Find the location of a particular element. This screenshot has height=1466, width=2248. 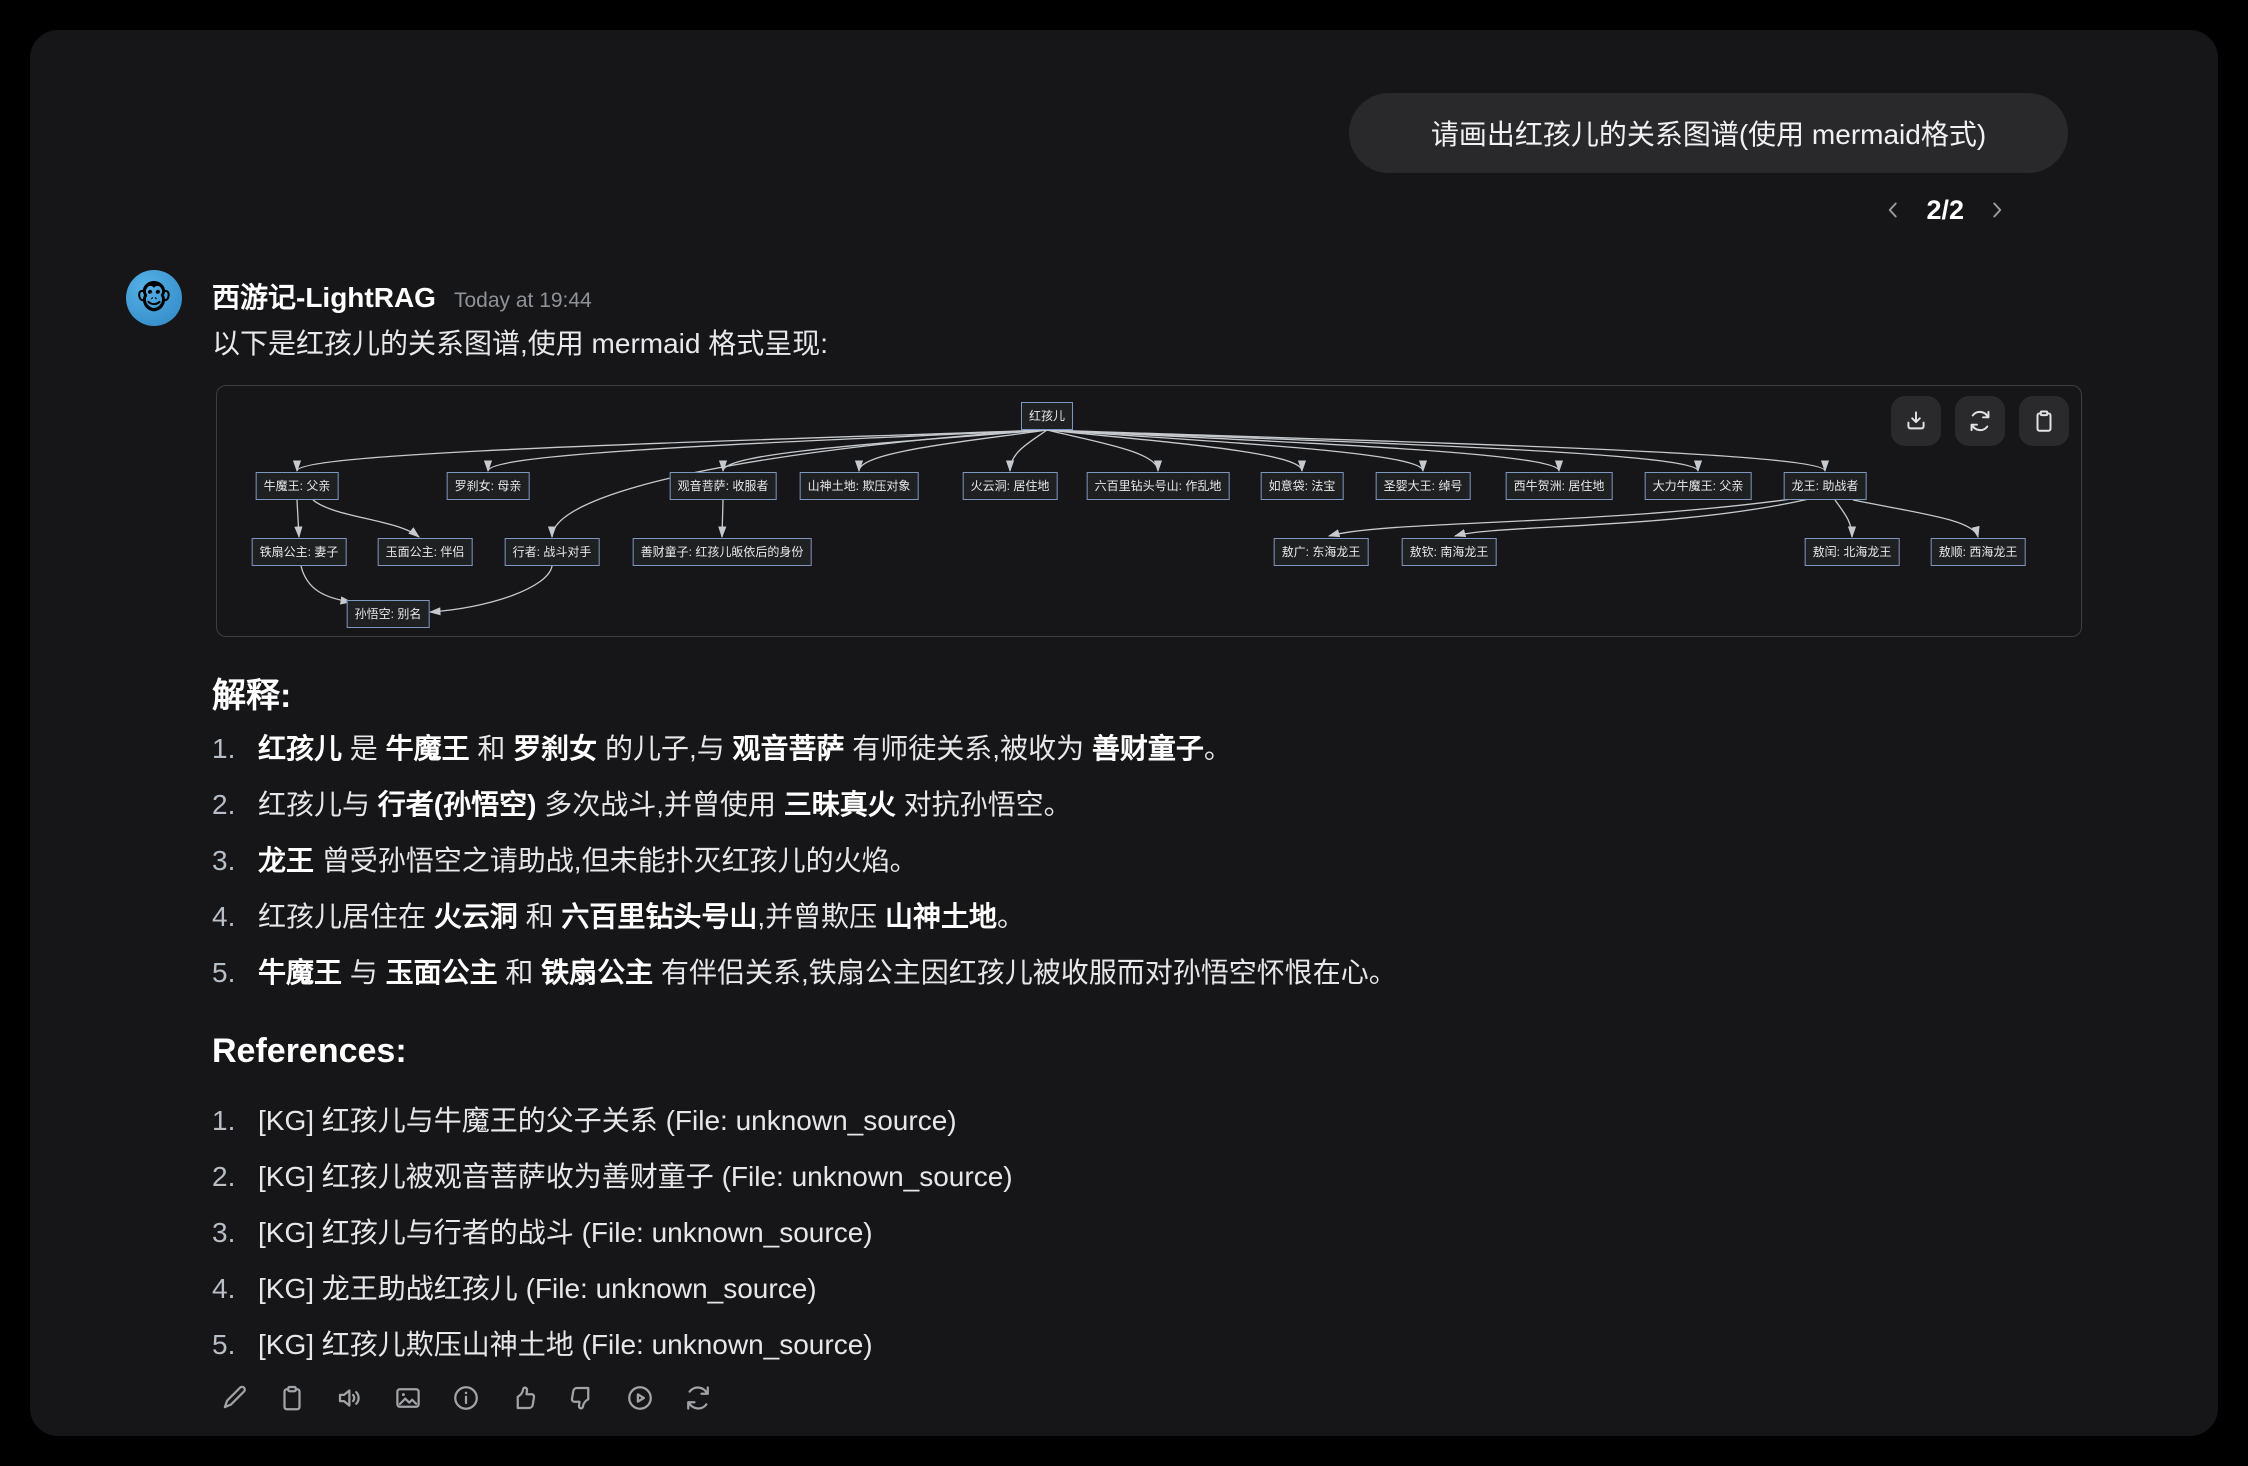

list-item-text: [KG] 红孩儿与行者的战斗 (File: unknown_source) is located at coordinates (565, 1232).